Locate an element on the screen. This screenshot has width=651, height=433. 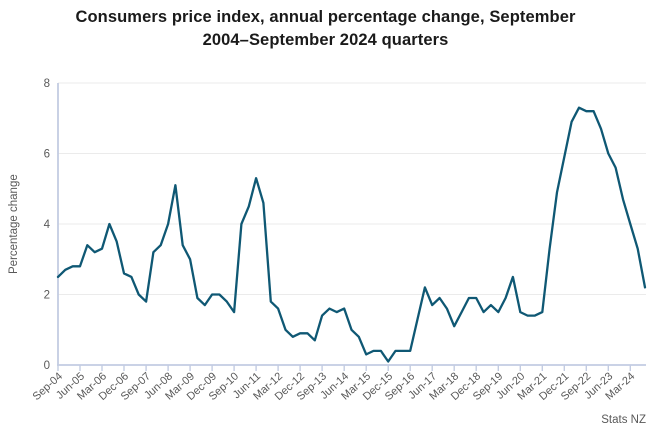
y-tick-label: 4 is located at coordinates (47, 225).